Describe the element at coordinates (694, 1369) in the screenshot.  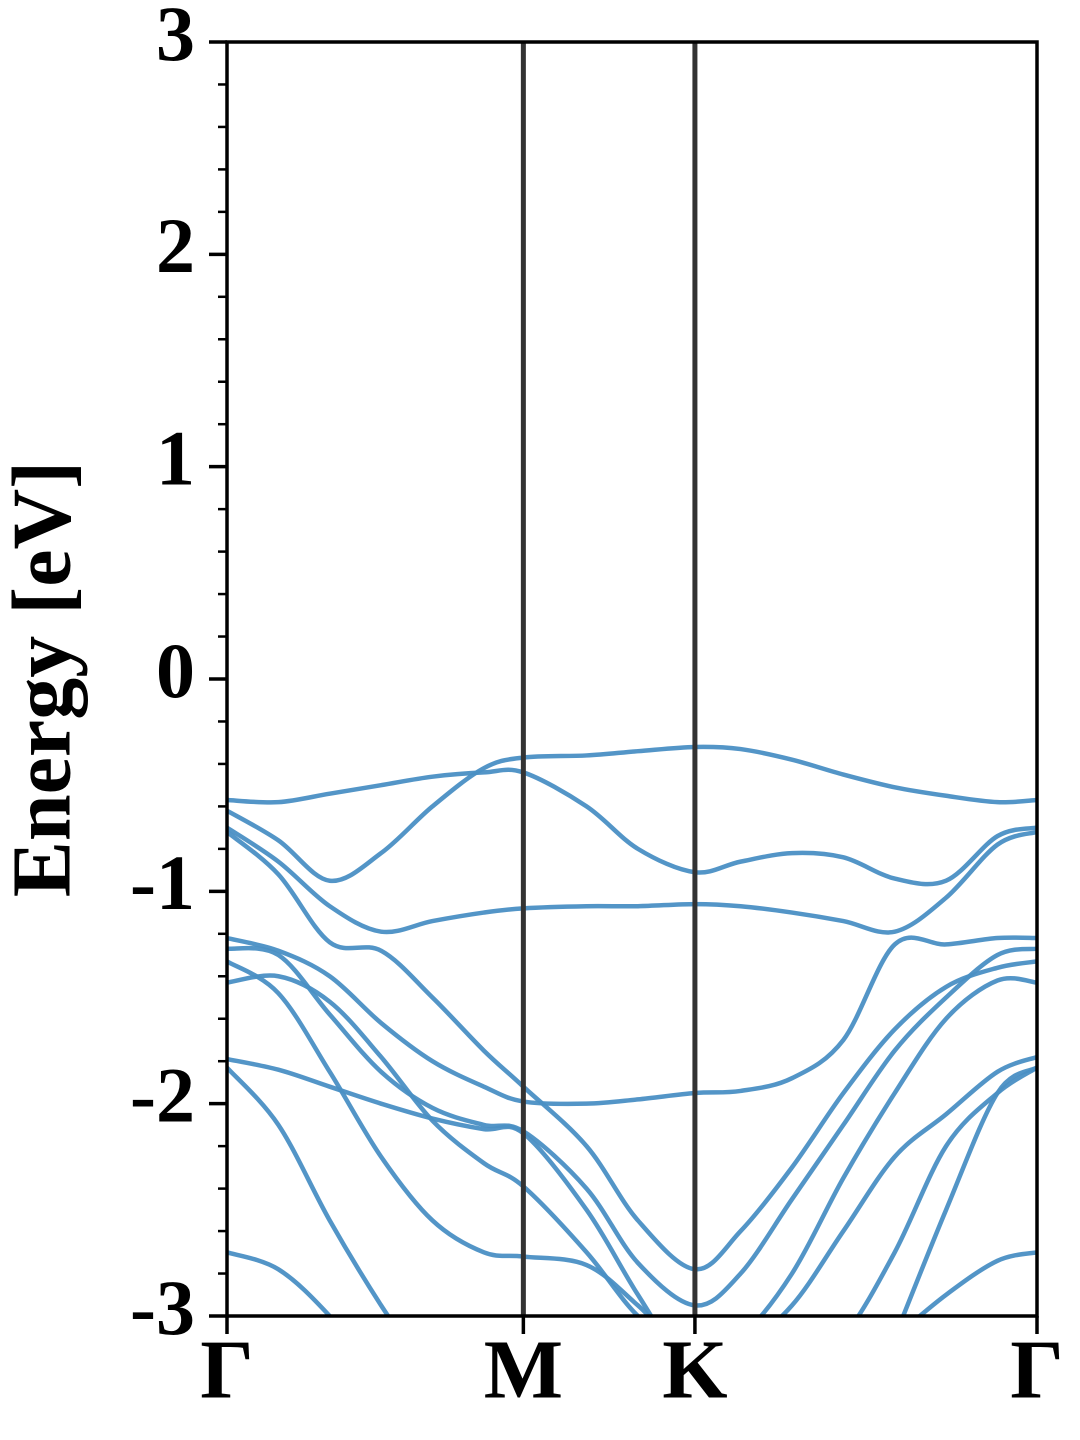
I see `x-tick-label: K` at that location.